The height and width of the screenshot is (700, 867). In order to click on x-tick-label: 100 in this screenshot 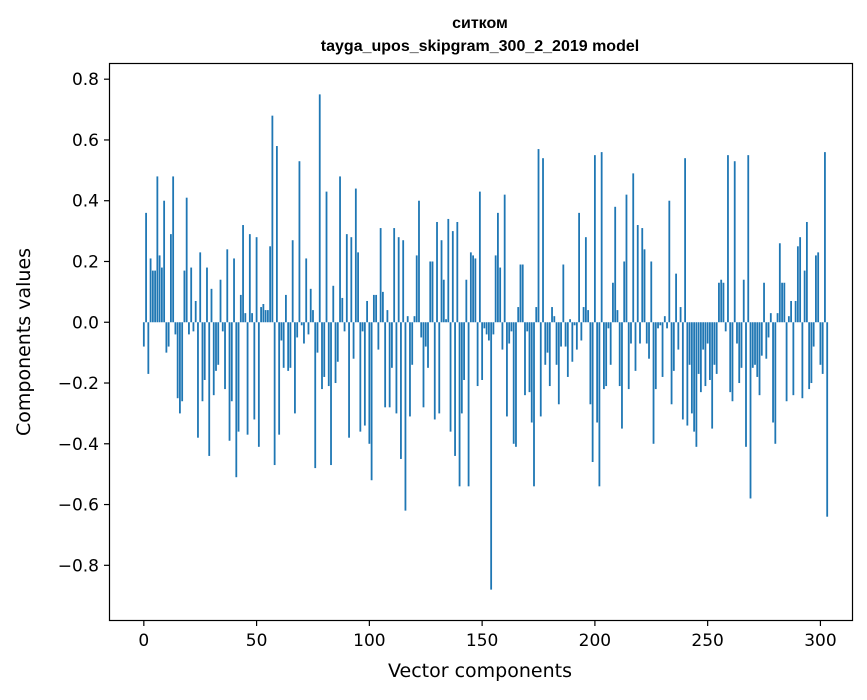, I will do `click(369, 641)`.